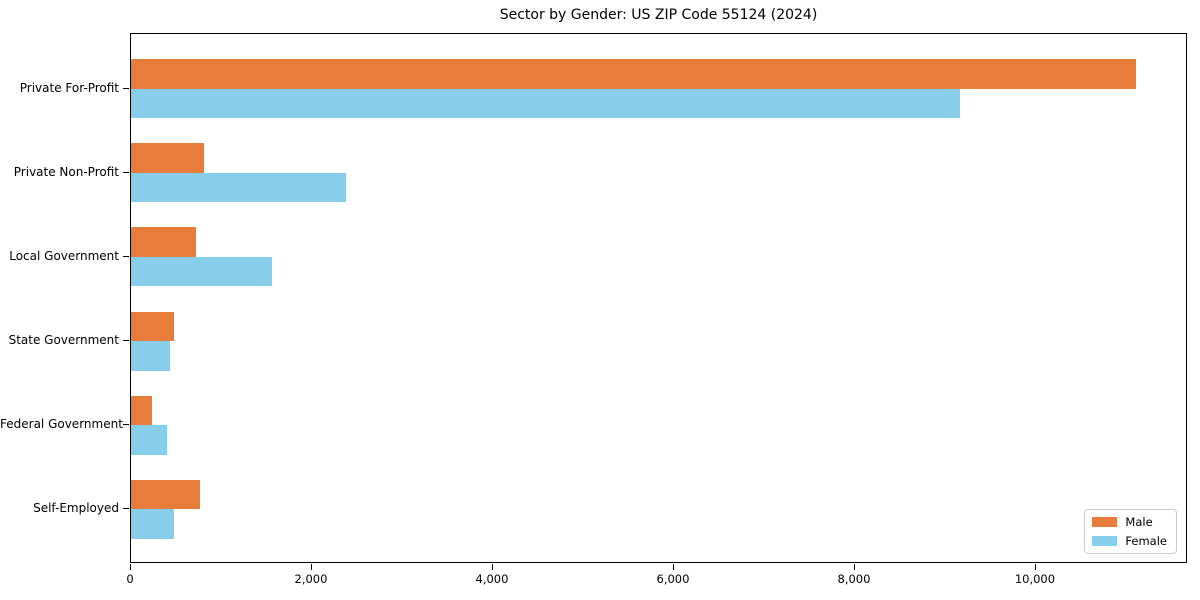  What do you see at coordinates (66, 171) in the screenshot?
I see `category-label-2: Private Non-Profit` at bounding box center [66, 171].